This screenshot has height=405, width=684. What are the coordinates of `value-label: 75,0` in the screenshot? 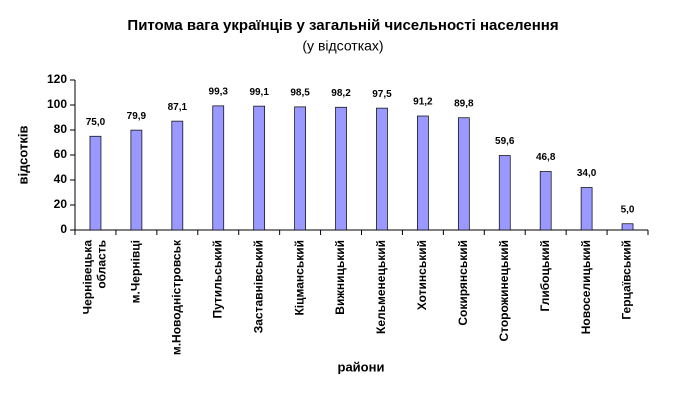 It's located at (96, 122).